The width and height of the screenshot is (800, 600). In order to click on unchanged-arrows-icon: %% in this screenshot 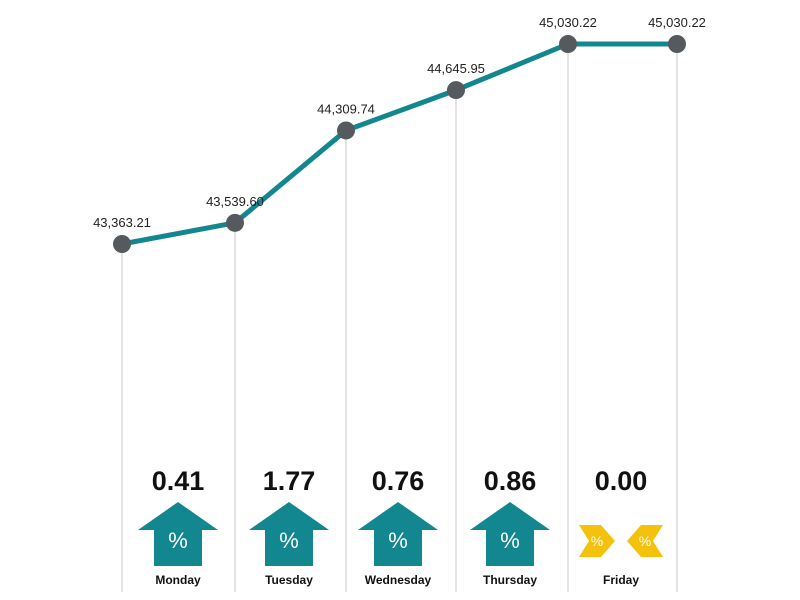, I will do `click(621, 541)`.